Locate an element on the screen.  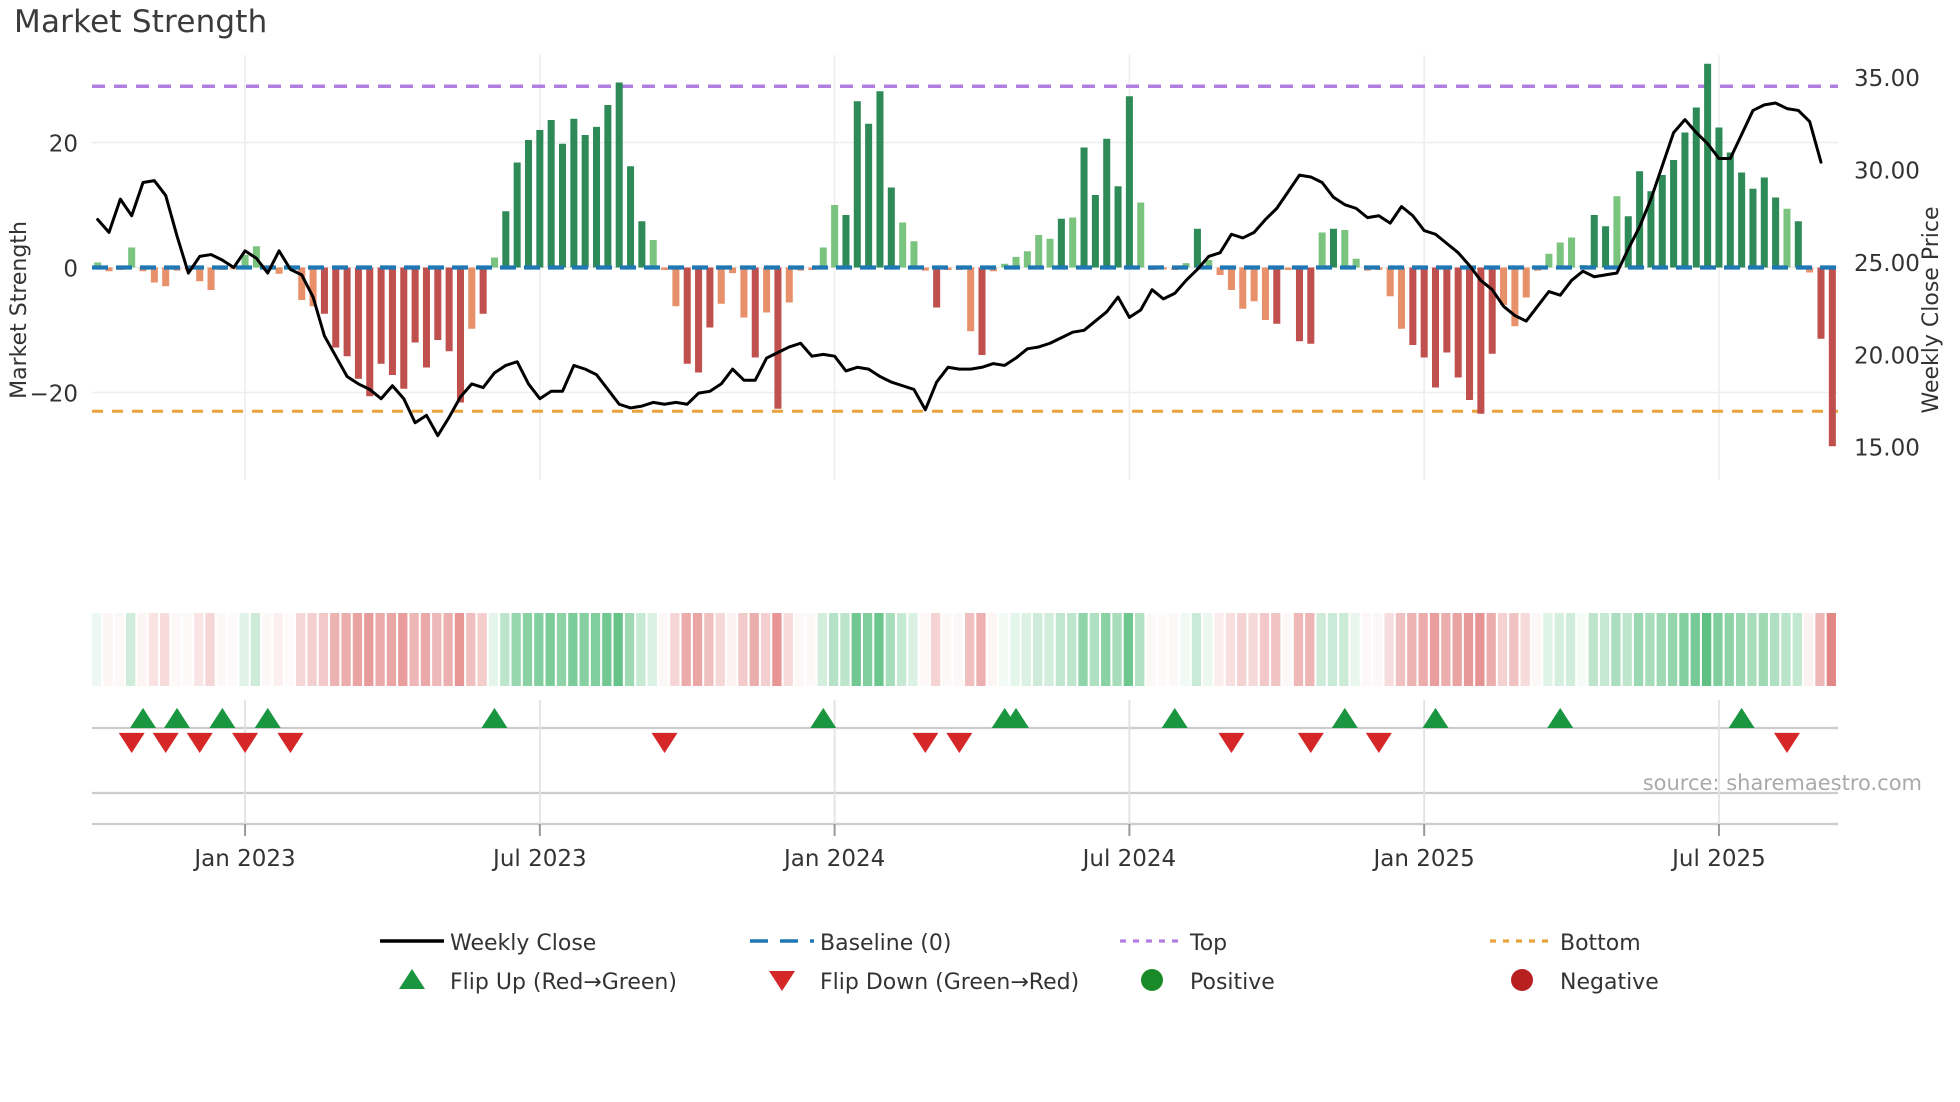
page-title: Market Strength is located at coordinates (141, 22).